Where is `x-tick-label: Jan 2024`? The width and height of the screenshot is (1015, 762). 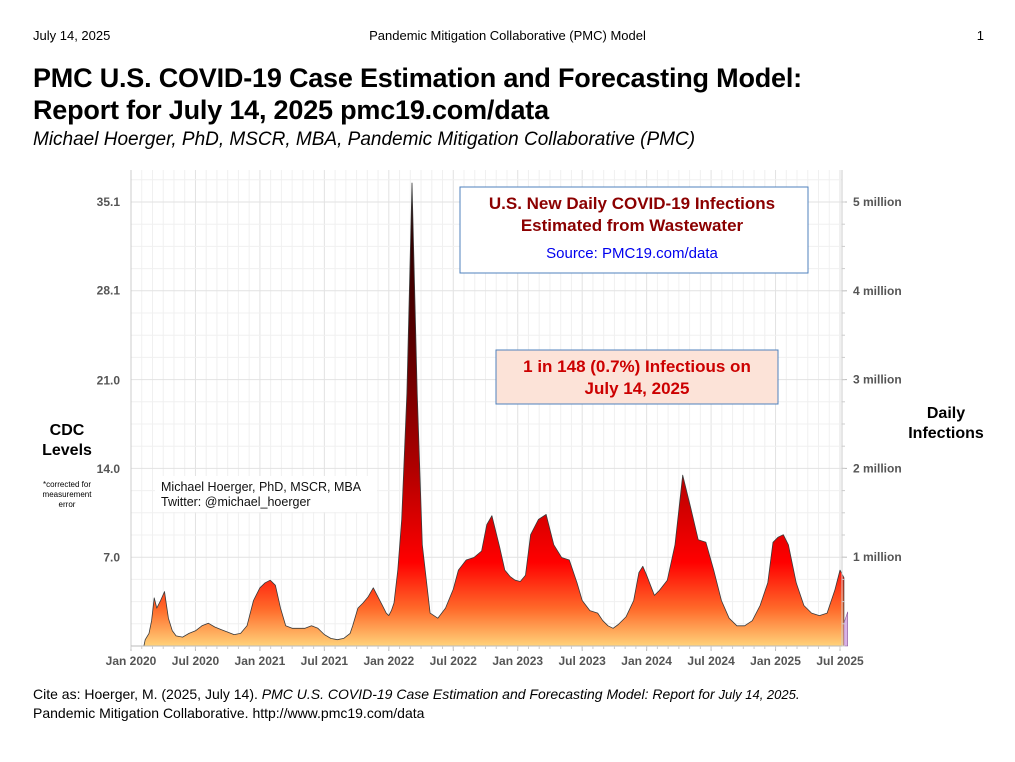 x-tick-label: Jan 2024 is located at coordinates (646, 661).